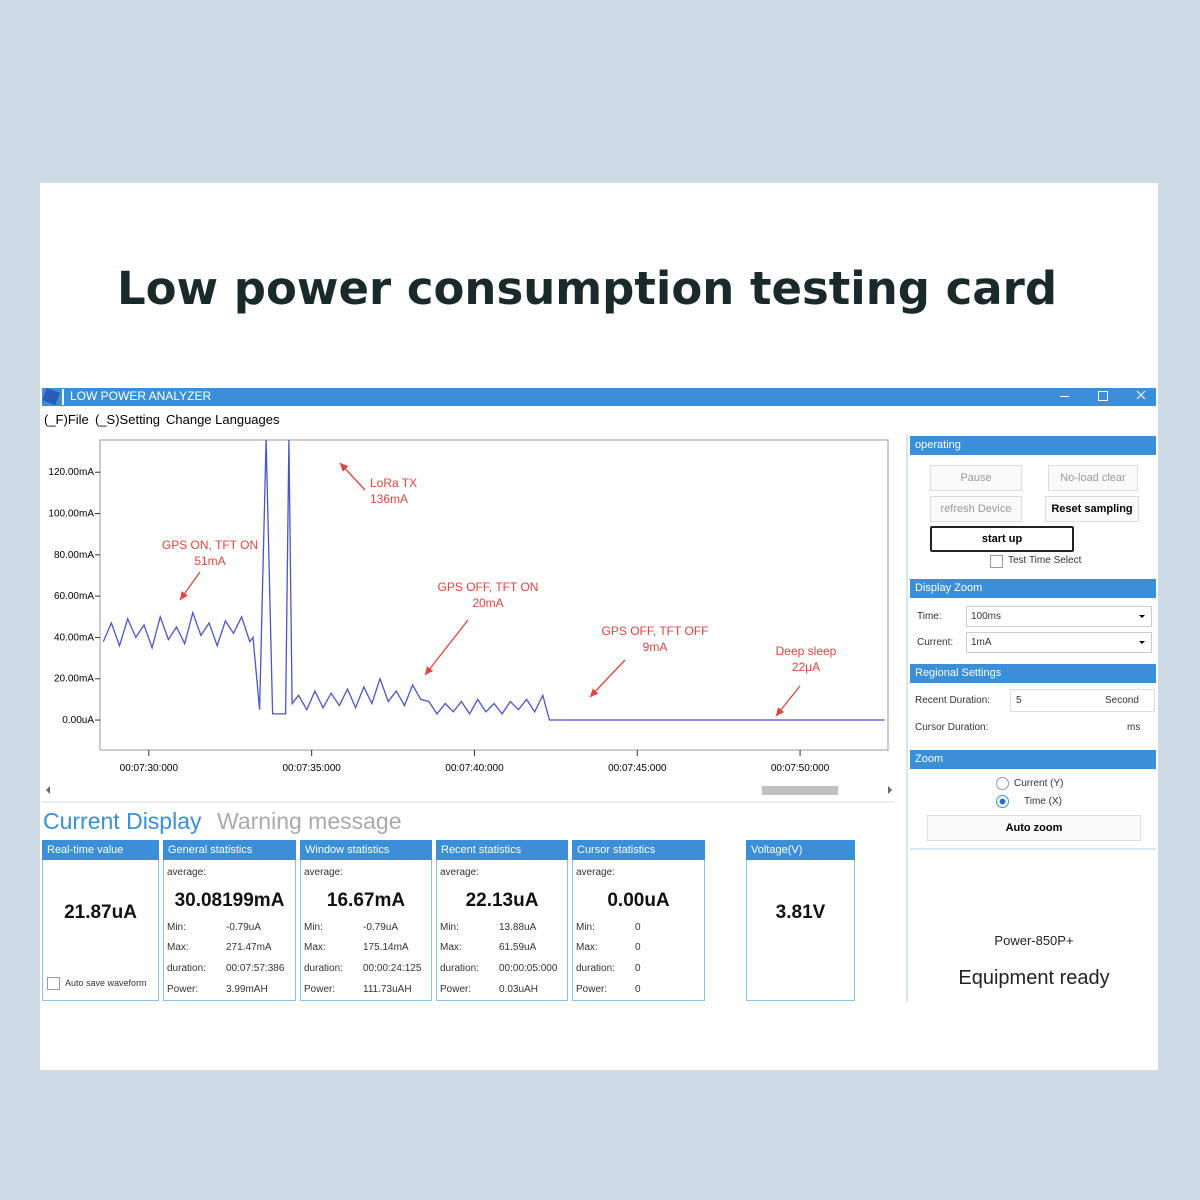  What do you see at coordinates (976, 509) in the screenshot?
I see `refresh-button: refresh Device` at bounding box center [976, 509].